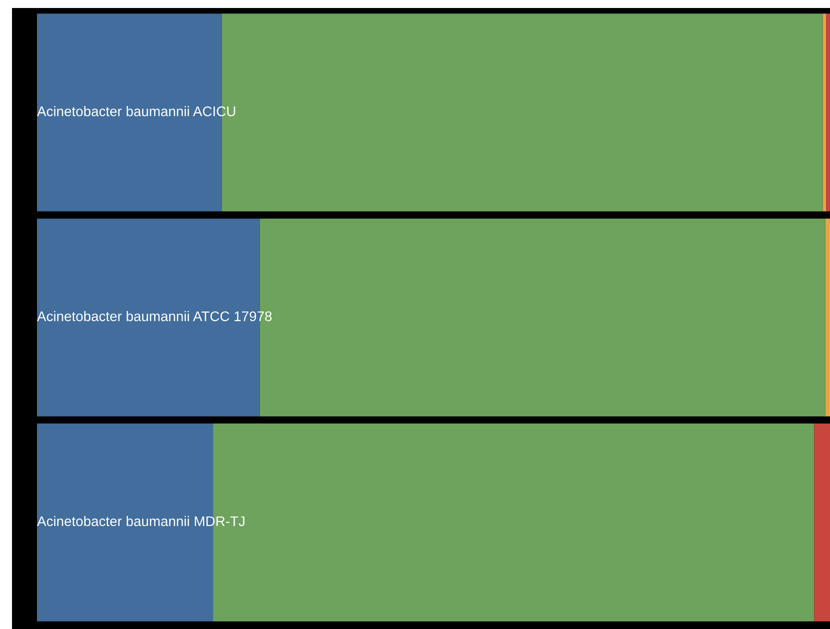  Describe the element at coordinates (136, 111) in the screenshot. I see `y-tick-label: Acinetobacter baumannii ACICU` at that location.